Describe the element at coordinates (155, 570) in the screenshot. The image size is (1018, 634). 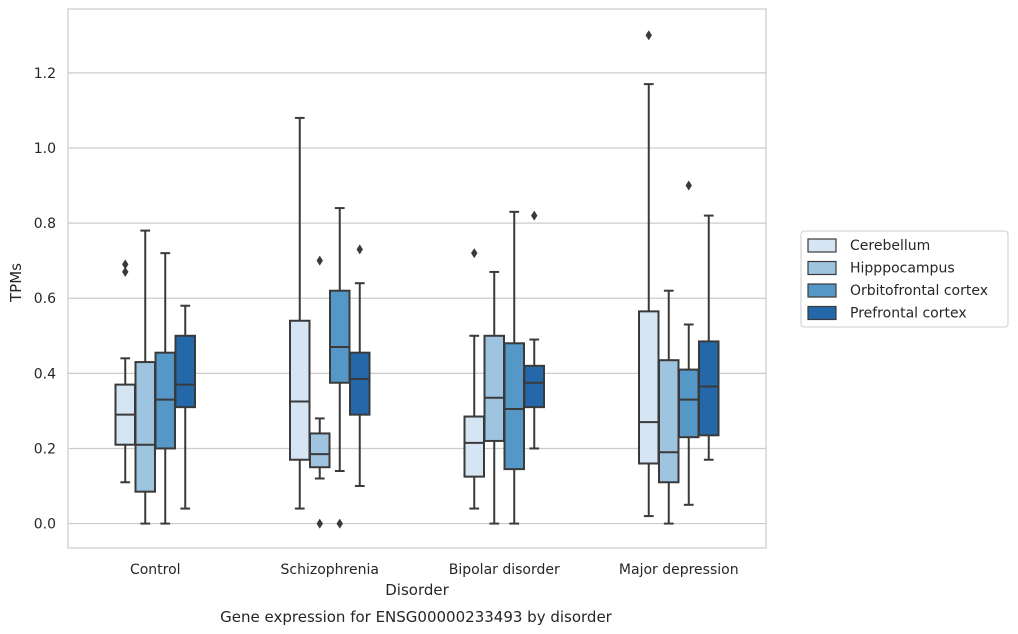
I see `x-tick-label: Control` at that location.